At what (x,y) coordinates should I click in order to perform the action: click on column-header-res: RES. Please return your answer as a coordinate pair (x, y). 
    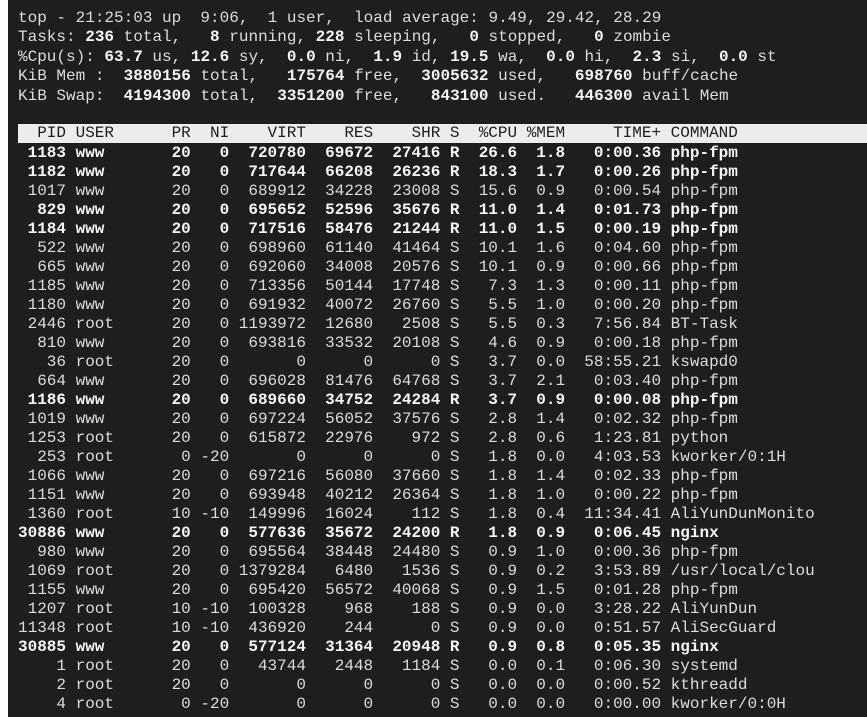
    Looking at the image, I should click on (359, 133).